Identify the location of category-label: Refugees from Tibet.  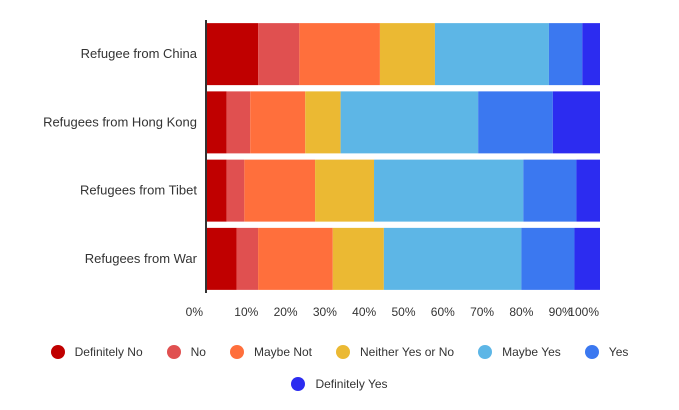
(138, 190).